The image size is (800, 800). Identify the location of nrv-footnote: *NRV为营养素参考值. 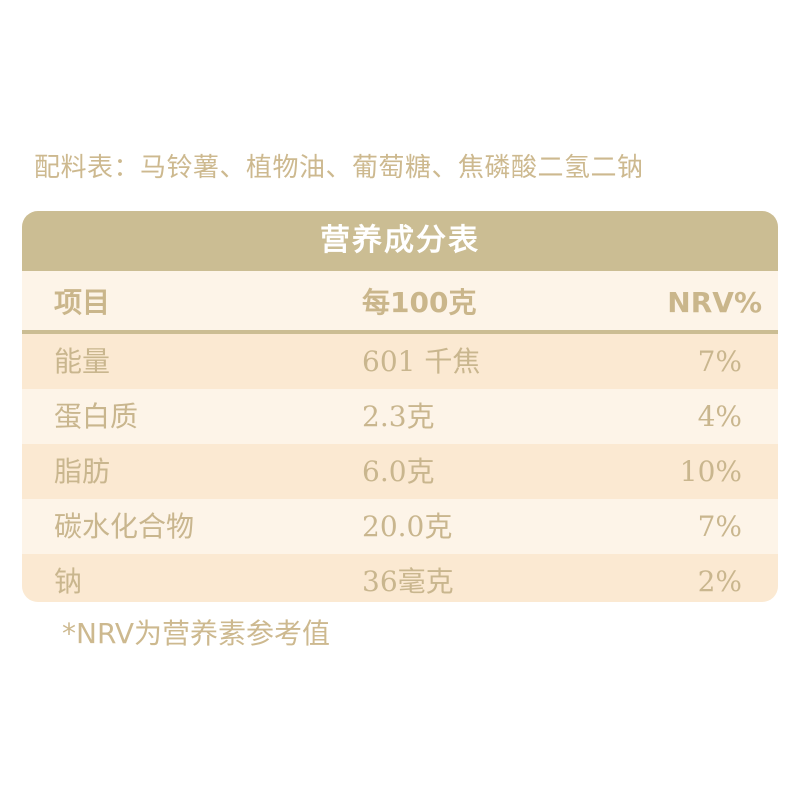
(196, 633).